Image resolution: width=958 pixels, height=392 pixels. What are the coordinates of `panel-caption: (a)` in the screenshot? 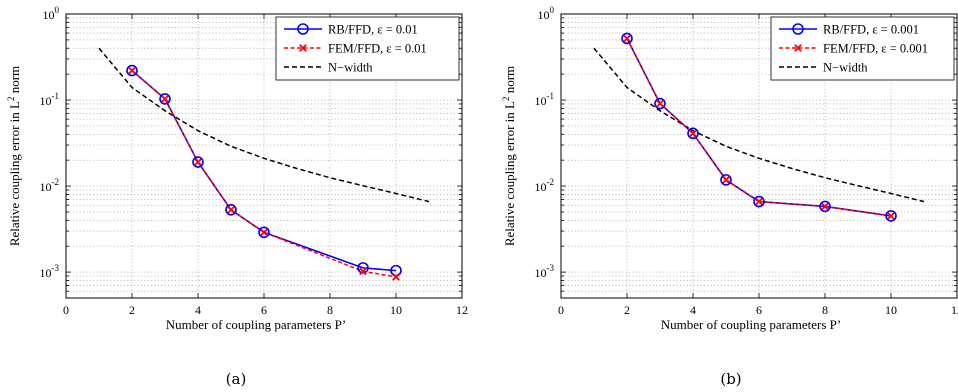 It's located at (236, 379).